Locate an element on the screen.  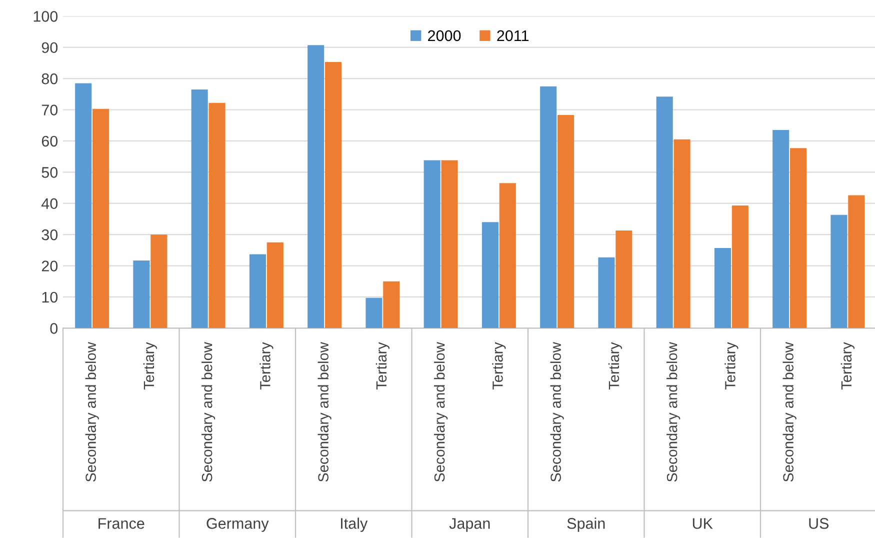
y-tick-label: 100 is located at coordinates (46, 16).